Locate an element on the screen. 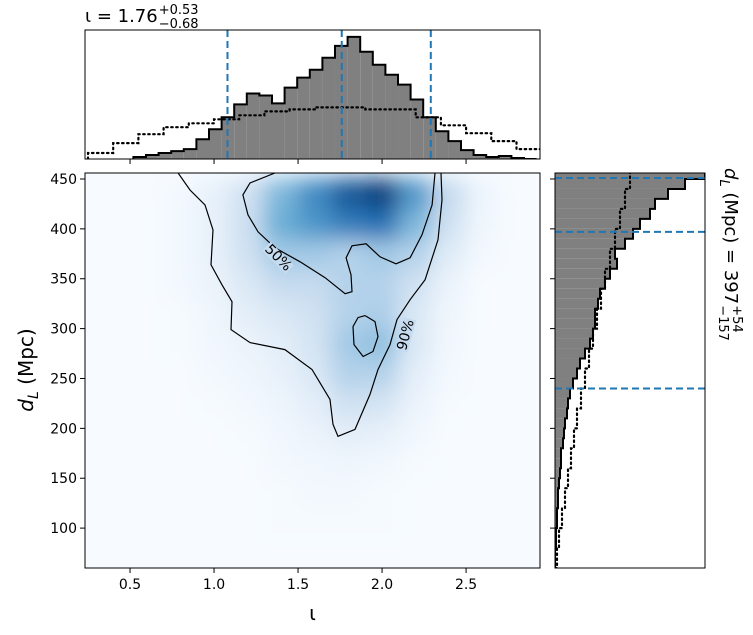  top-title-lower: −0.68 is located at coordinates (179, 24).